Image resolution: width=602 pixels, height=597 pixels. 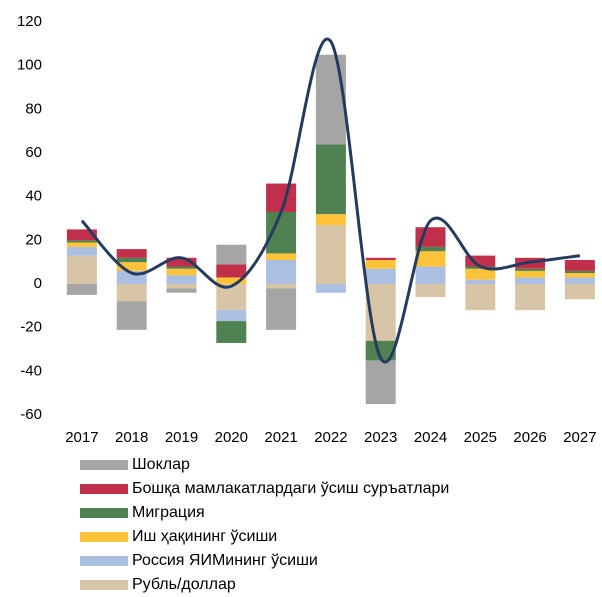 I want to click on y-tick-label: -20, so click(x=31, y=327).